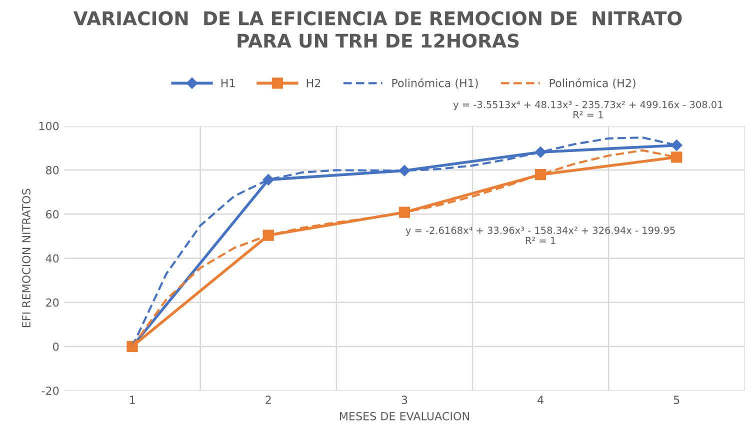 Image resolution: width=756 pixels, height=434 pixels. I want to click on legend-label: H2, so click(313, 83).